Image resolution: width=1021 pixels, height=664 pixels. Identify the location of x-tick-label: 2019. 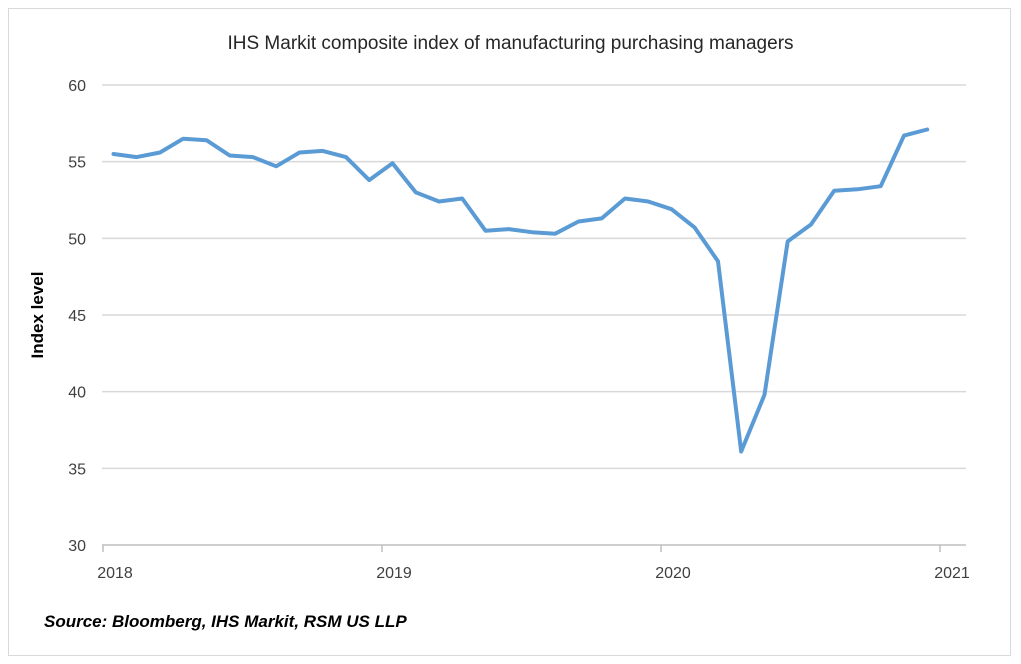
(394, 573).